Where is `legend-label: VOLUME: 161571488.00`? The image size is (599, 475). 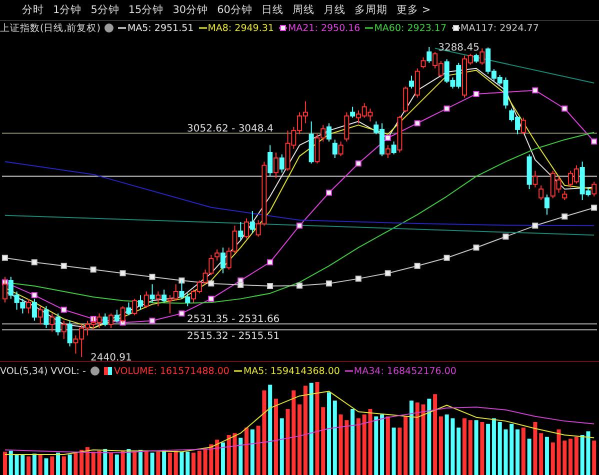
legend-label: VOLUME: 161571488.00 is located at coordinates (172, 371).